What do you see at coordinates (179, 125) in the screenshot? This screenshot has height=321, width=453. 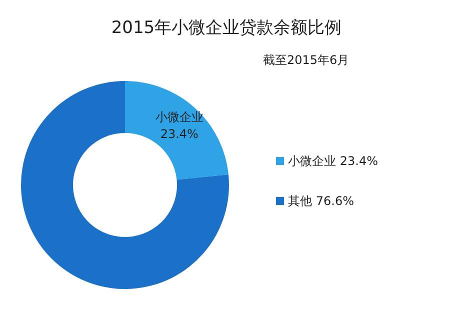 I see `data-label: 小微企业 23.4%` at bounding box center [179, 125].